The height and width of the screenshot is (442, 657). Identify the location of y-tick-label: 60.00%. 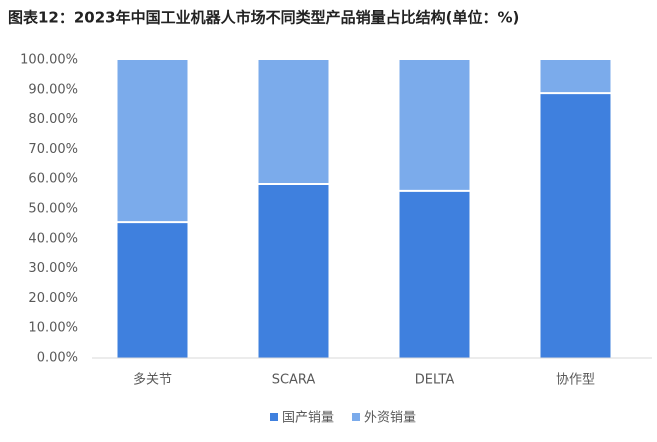
(53, 179).